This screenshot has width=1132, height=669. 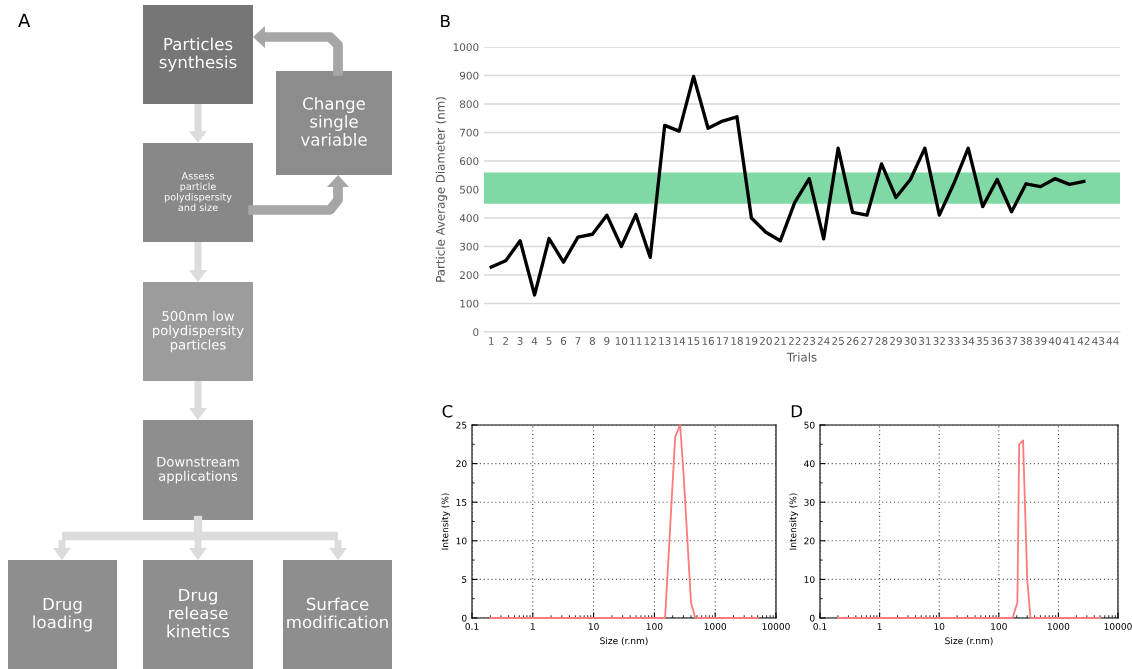 What do you see at coordinates (592, 341) in the screenshot?
I see `x-tick-label: 8` at bounding box center [592, 341].